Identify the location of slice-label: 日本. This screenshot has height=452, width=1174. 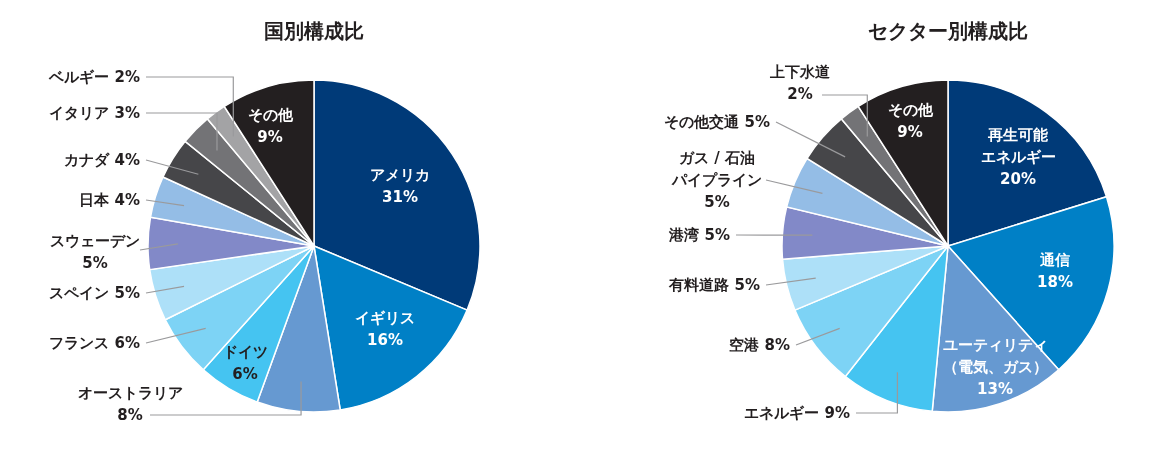
(94, 199).